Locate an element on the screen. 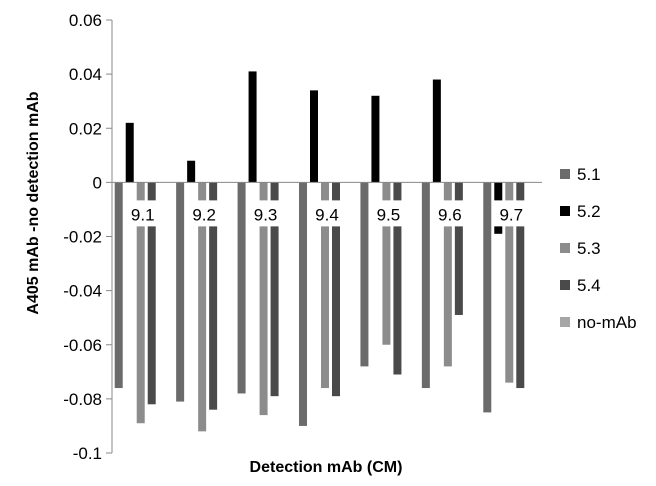  category-label: 9.2 is located at coordinates (204, 214).